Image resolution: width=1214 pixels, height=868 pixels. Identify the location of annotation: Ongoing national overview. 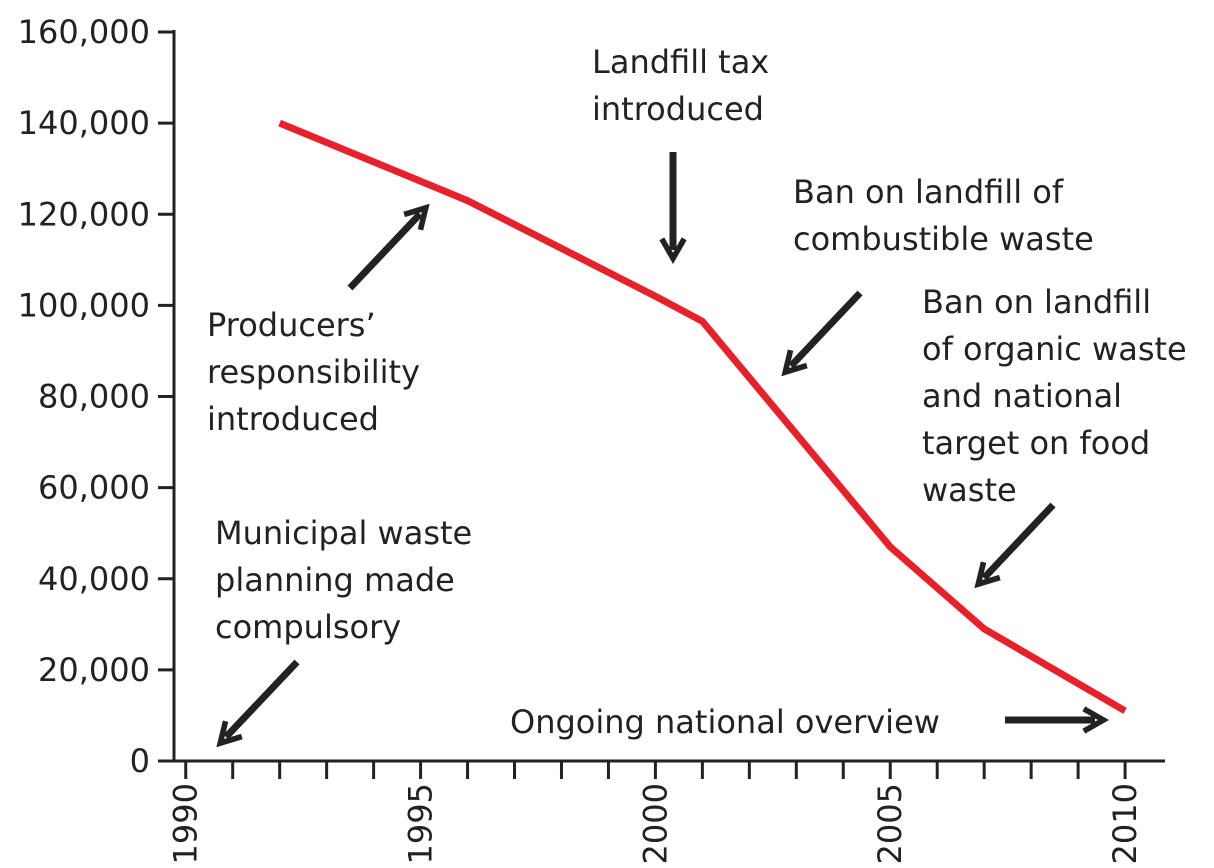
(725, 722).